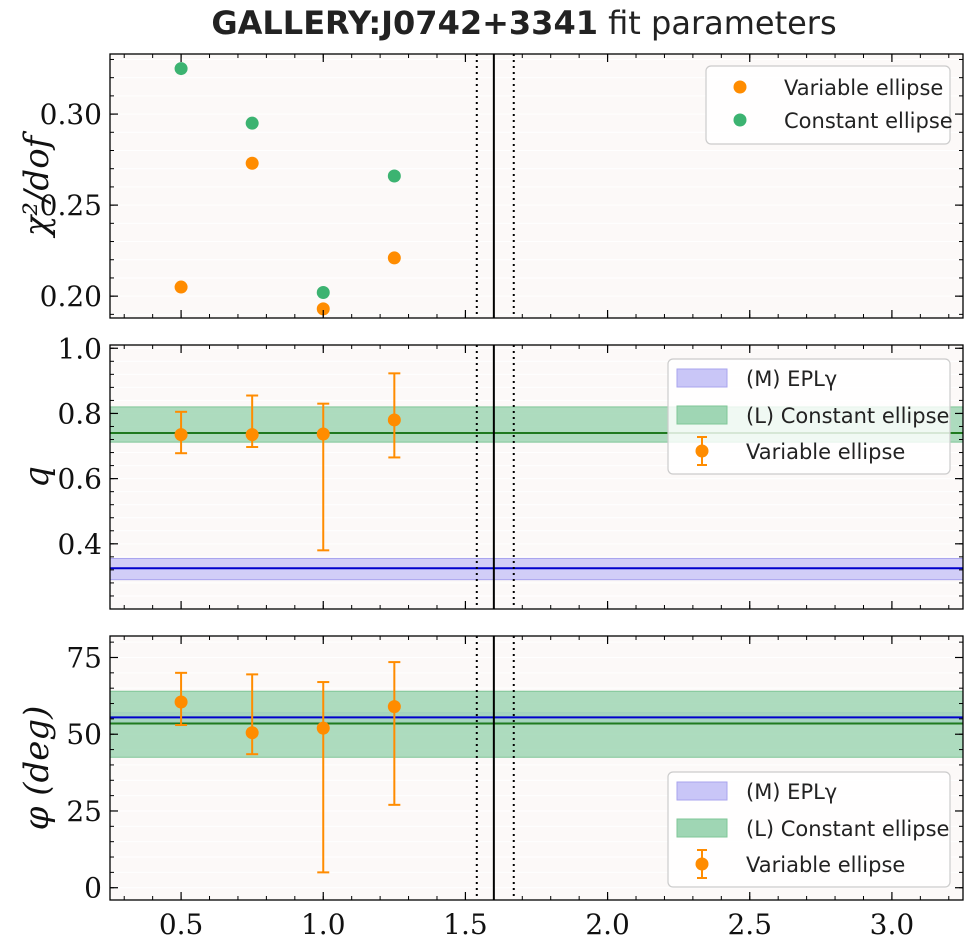 The width and height of the screenshot is (972, 944). What do you see at coordinates (79, 348) in the screenshot?
I see `y-tick-label: 1.0` at bounding box center [79, 348].